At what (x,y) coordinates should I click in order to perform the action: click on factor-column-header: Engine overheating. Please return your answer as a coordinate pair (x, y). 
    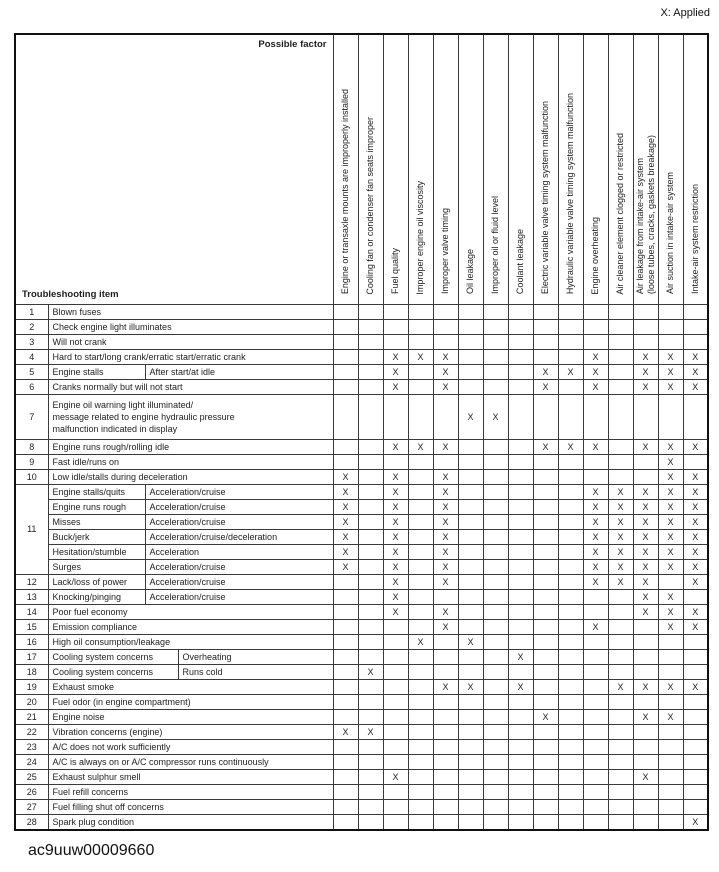
    Looking at the image, I should click on (595, 169).